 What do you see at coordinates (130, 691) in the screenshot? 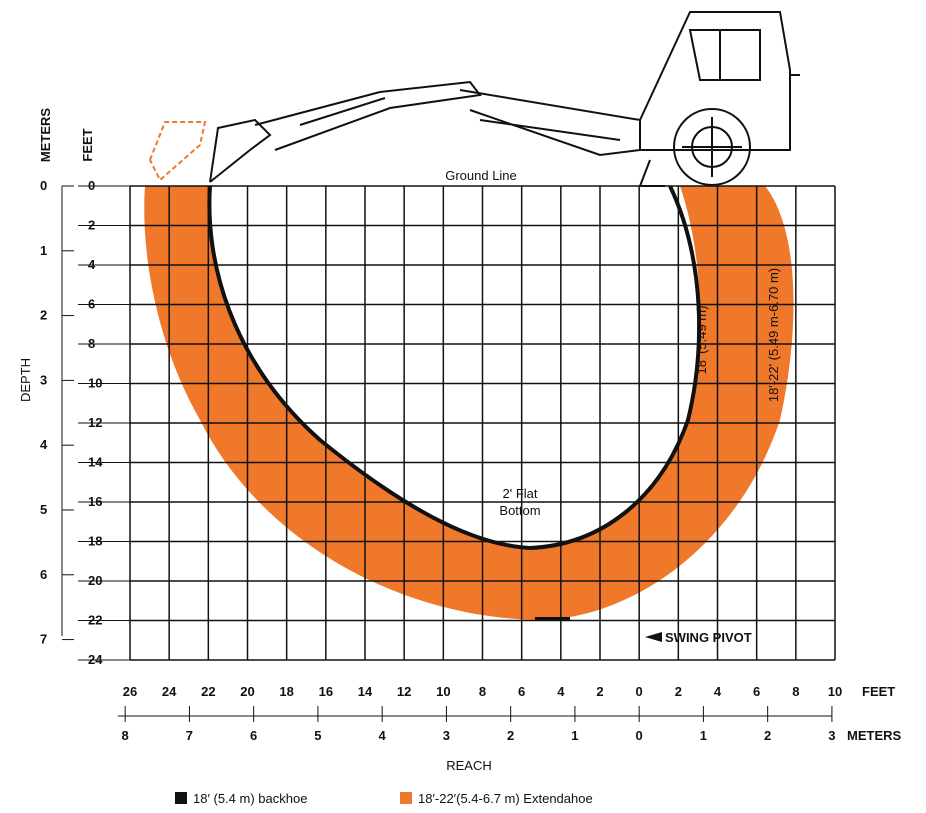
I see `reach-feet-tick-label: 26` at bounding box center [130, 691].